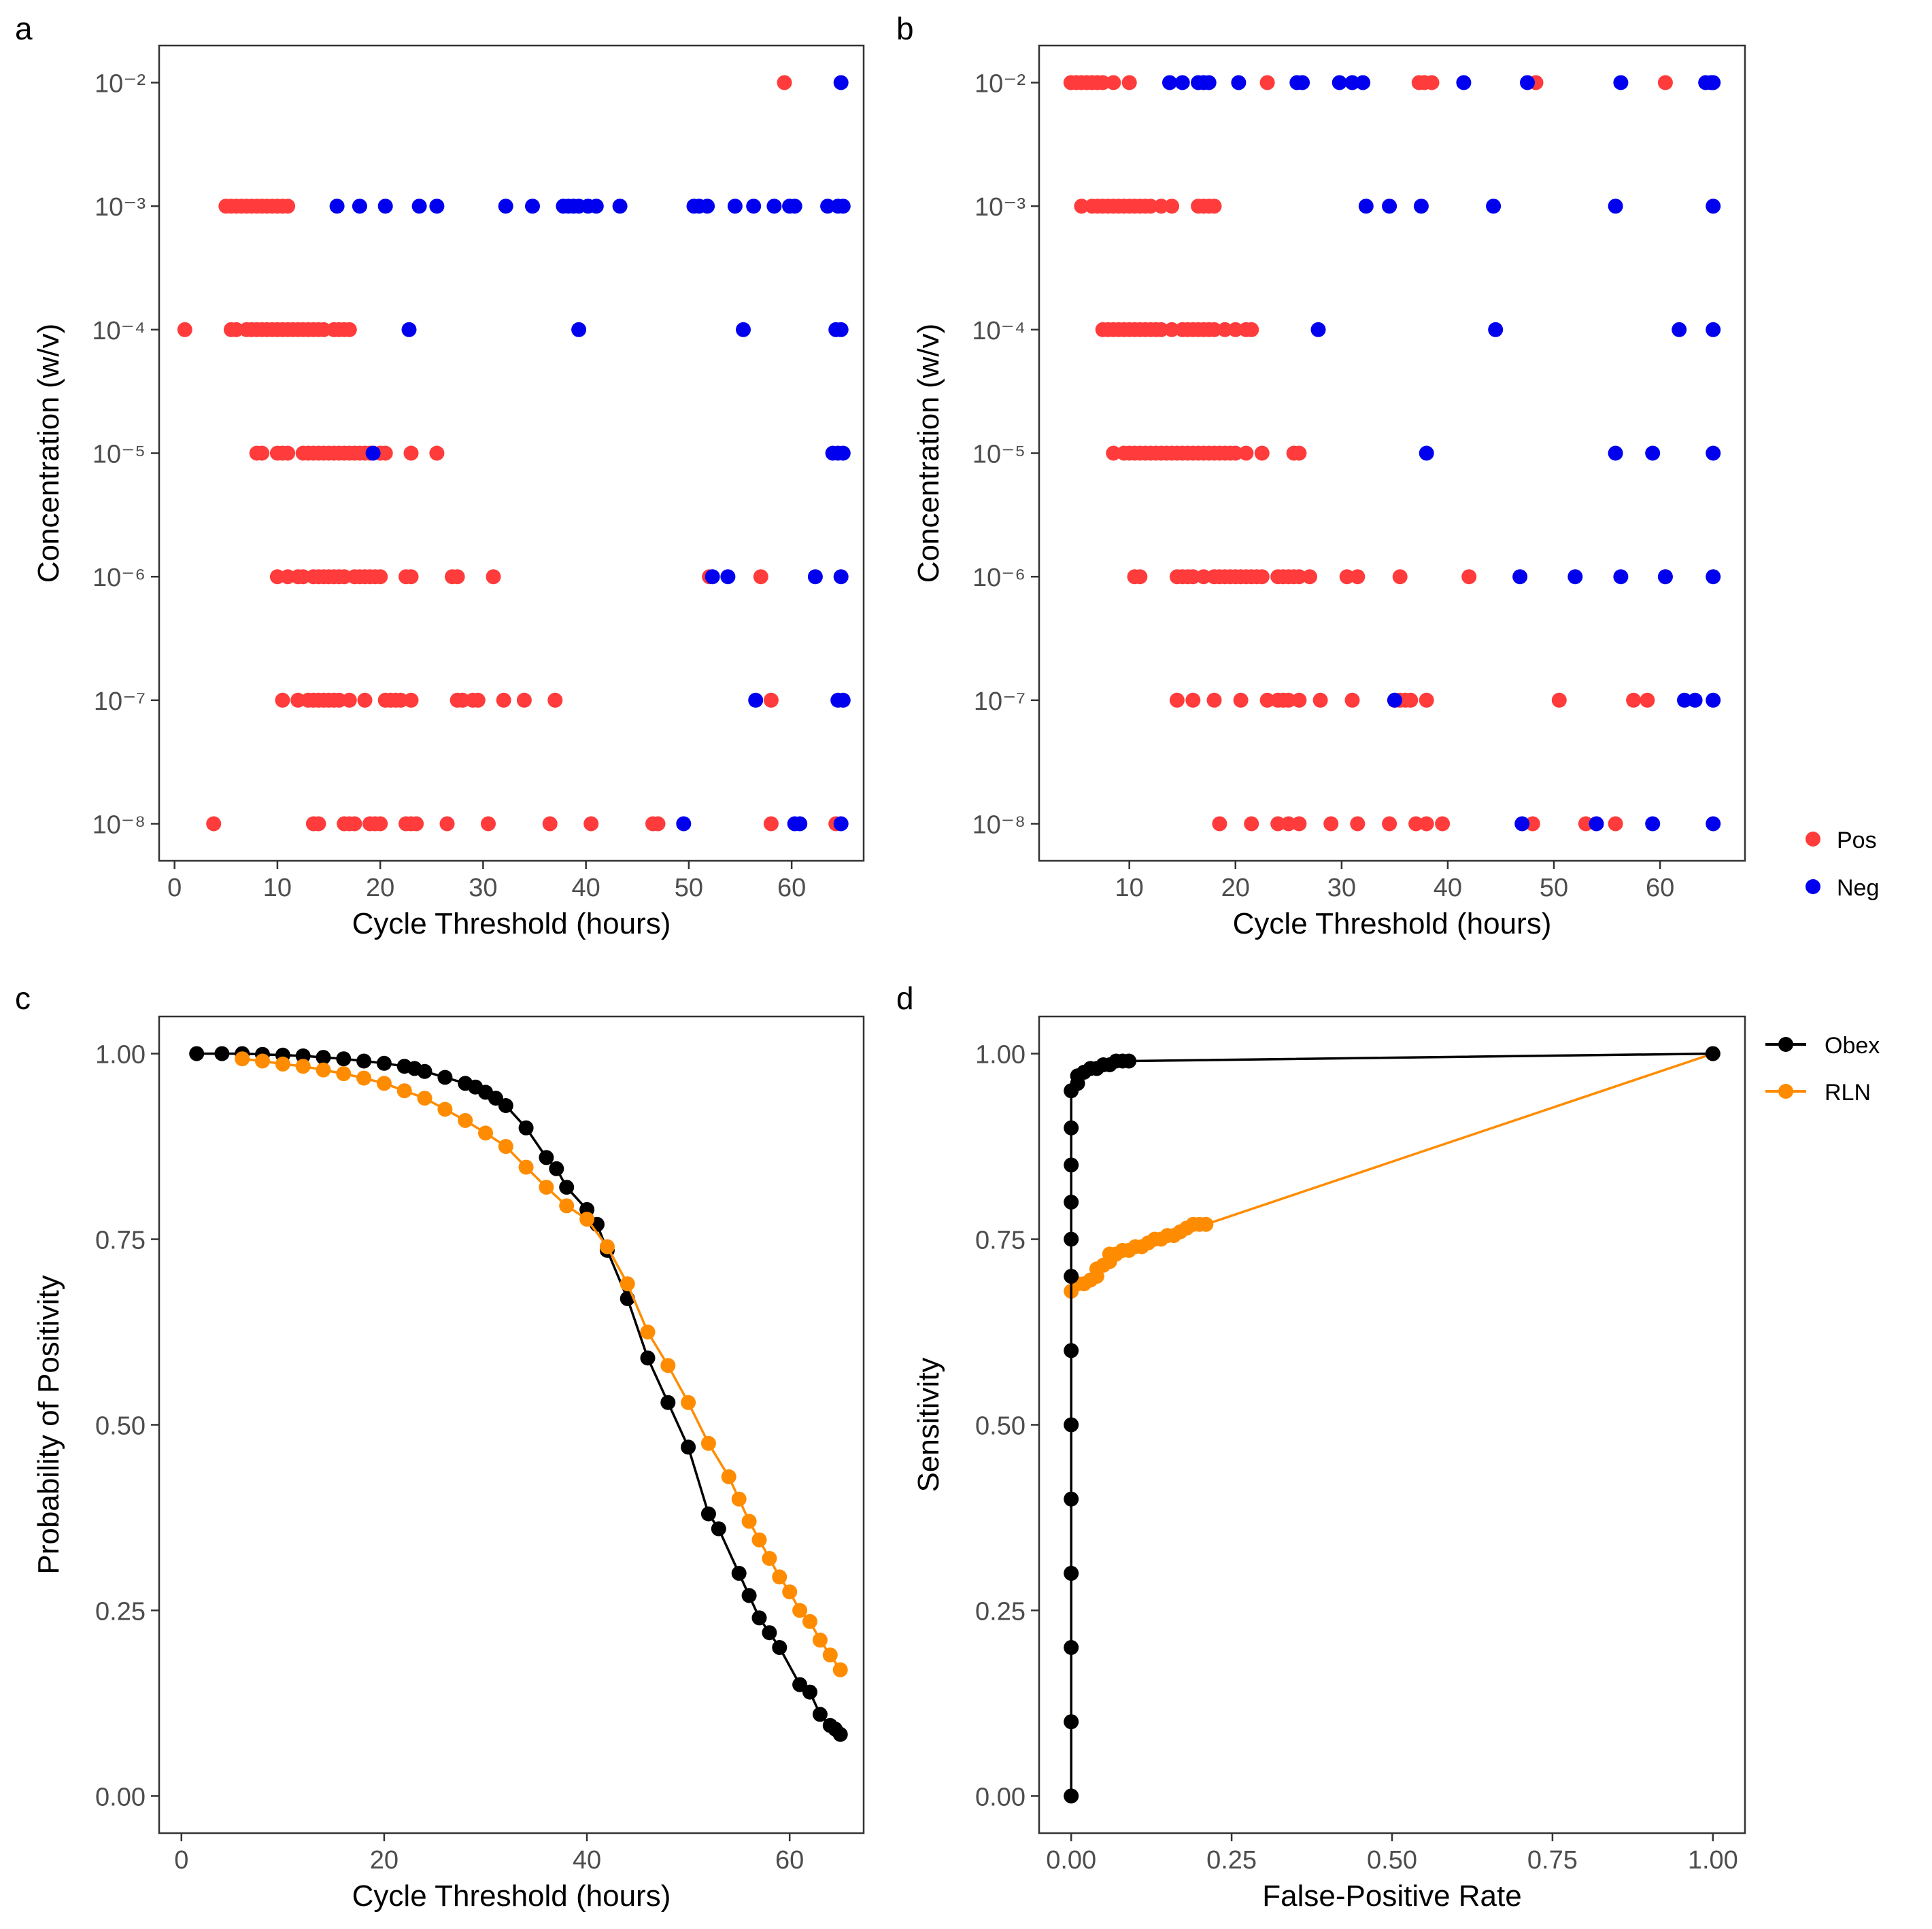  What do you see at coordinates (1071, 1860) in the screenshot?
I see `x-tick-label: 0.00` at bounding box center [1071, 1860].